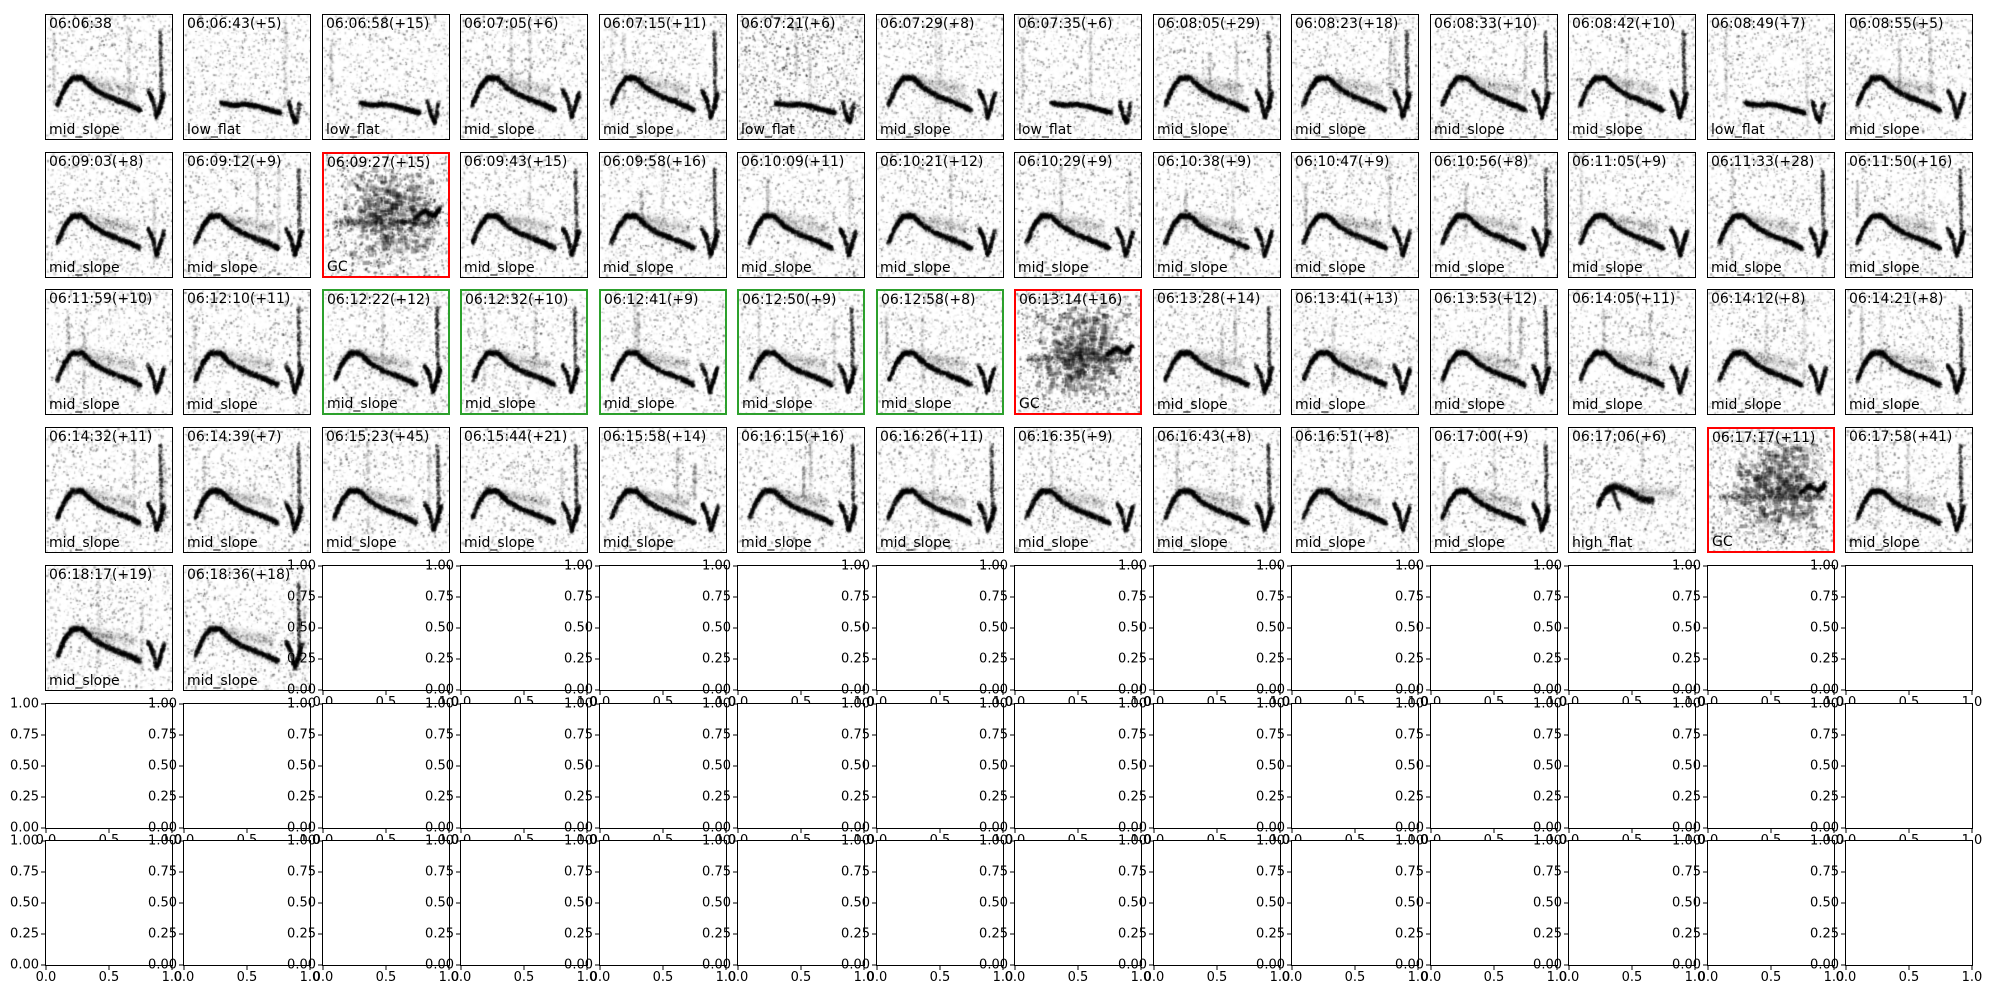 The width and height of the screenshot is (2000, 1000). Describe the element at coordinates (1209, 24) in the screenshot. I see `cell-timestamp: 06:08:05(+29)` at that location.